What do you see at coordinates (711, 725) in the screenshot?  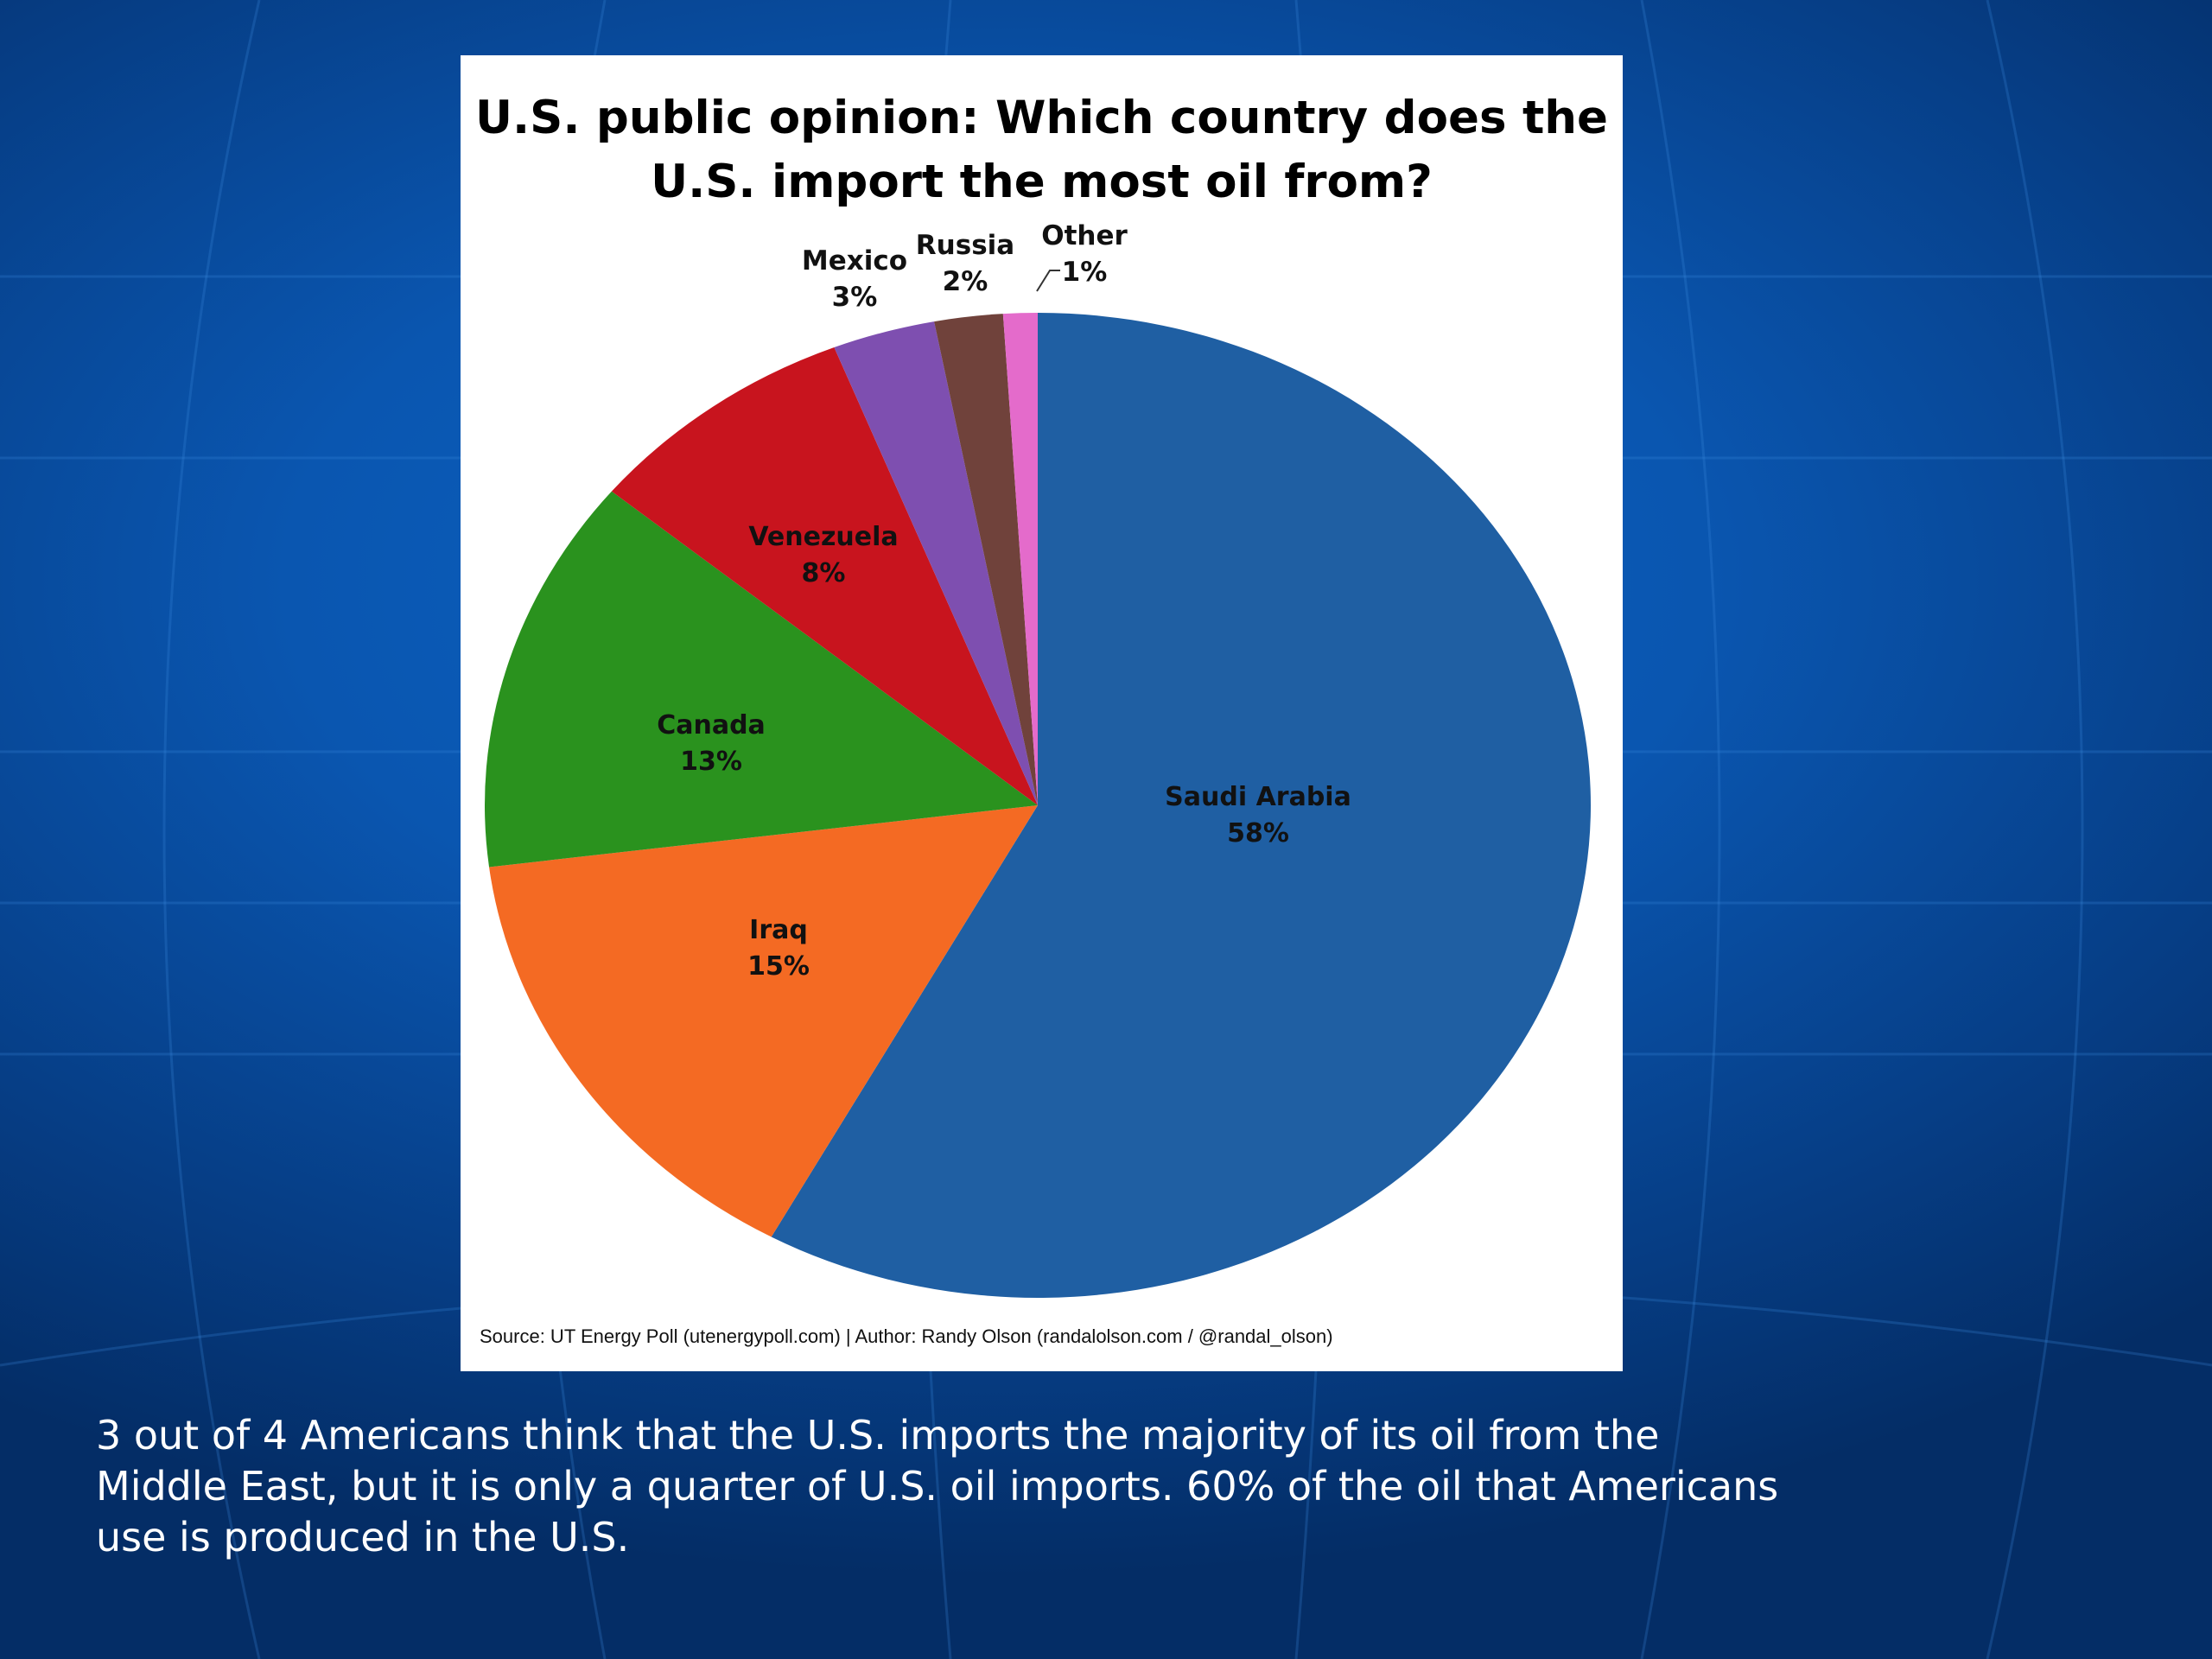 I see `slice-label-name: Canada` at bounding box center [711, 725].